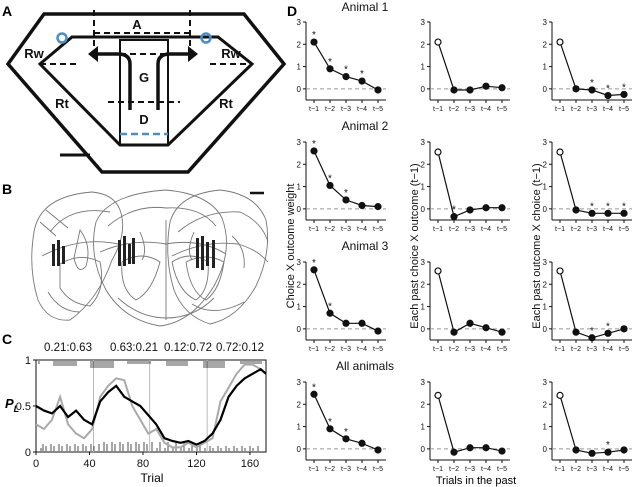 The height and width of the screenshot is (487, 640). I want to click on d-cell-r3-c1: 0 1 2 3 t−1 t−2 t−3 t−4 t−5 * *, so click(341, 305).